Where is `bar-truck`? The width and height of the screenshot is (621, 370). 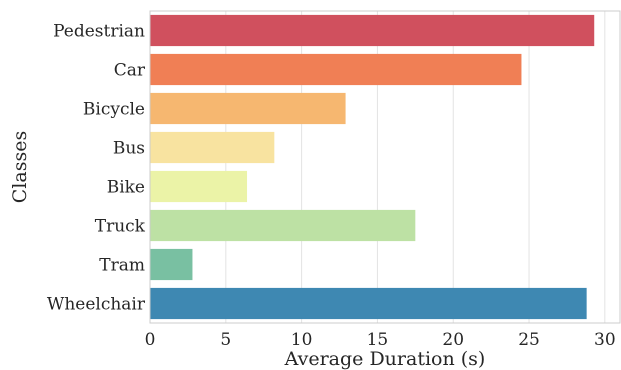
bar-truck is located at coordinates (283, 225).